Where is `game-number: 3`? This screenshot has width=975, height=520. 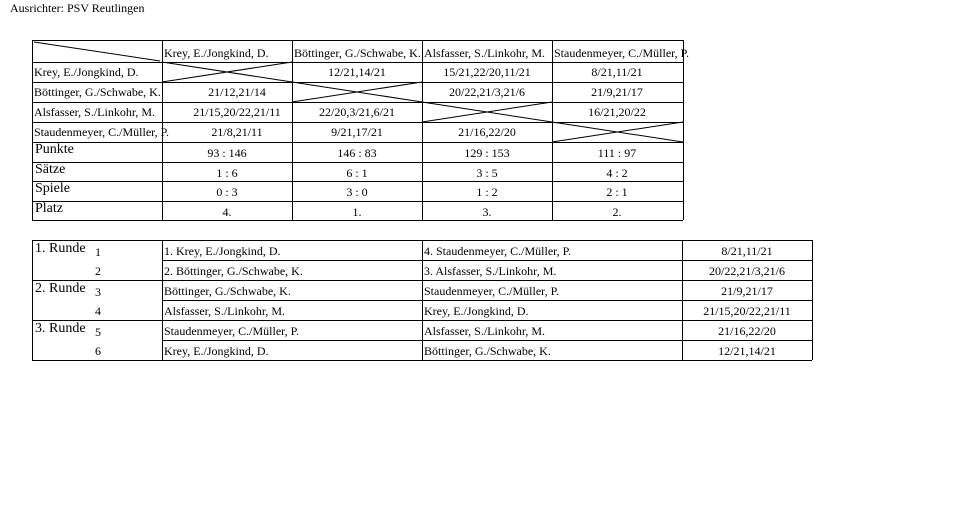 game-number: 3 is located at coordinates (98, 292).